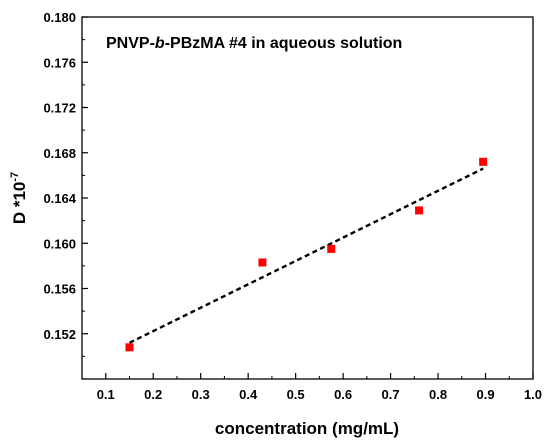 The height and width of the screenshot is (446, 550). Describe the element at coordinates (307, 428) in the screenshot. I see `x-axis-label: concentration (mg/mL)` at that location.